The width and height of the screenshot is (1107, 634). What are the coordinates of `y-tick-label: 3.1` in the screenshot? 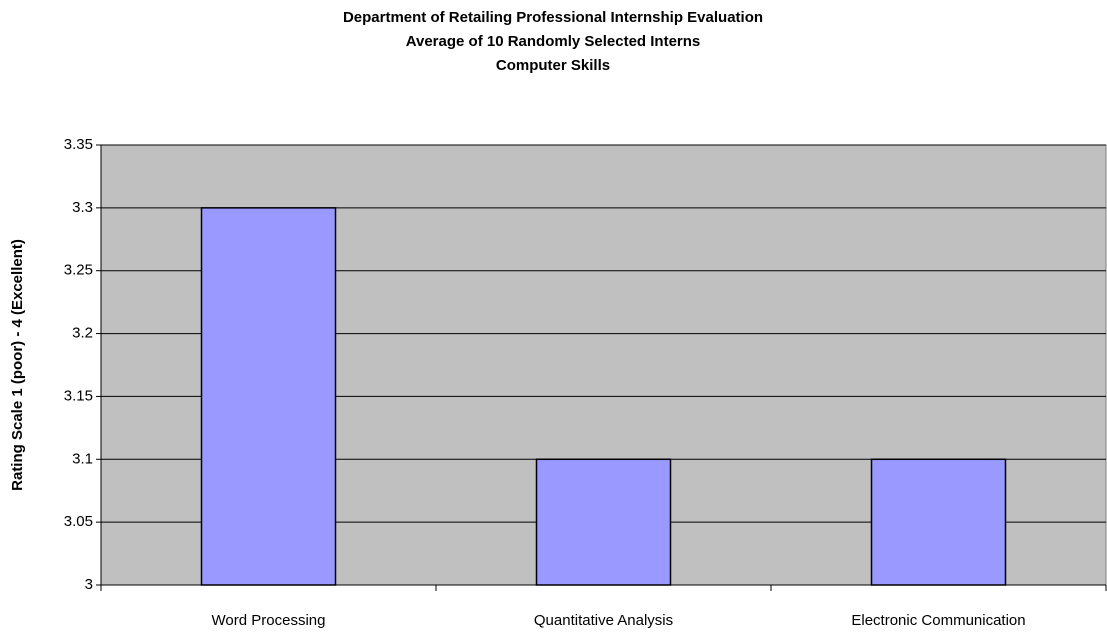 It's located at (82, 458).